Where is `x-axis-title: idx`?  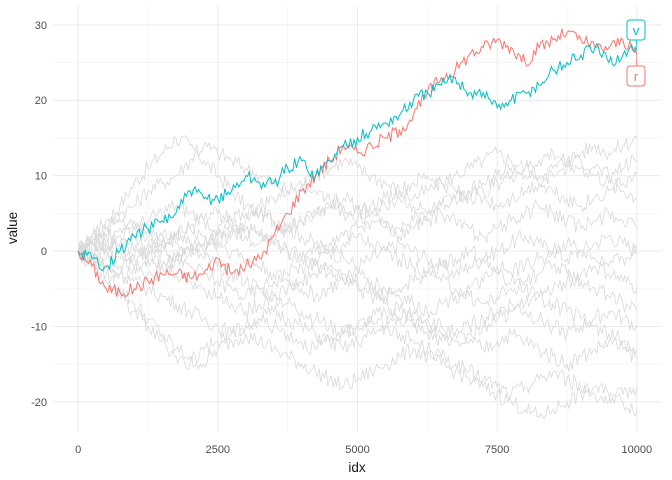
x-axis-title: idx is located at coordinates (357, 467).